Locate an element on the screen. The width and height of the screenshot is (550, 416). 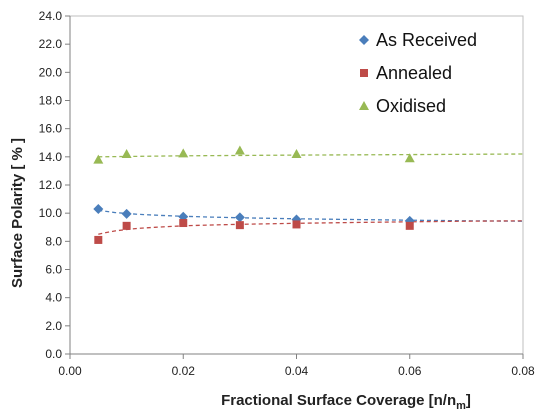
data-markers is located at coordinates (254, 194).